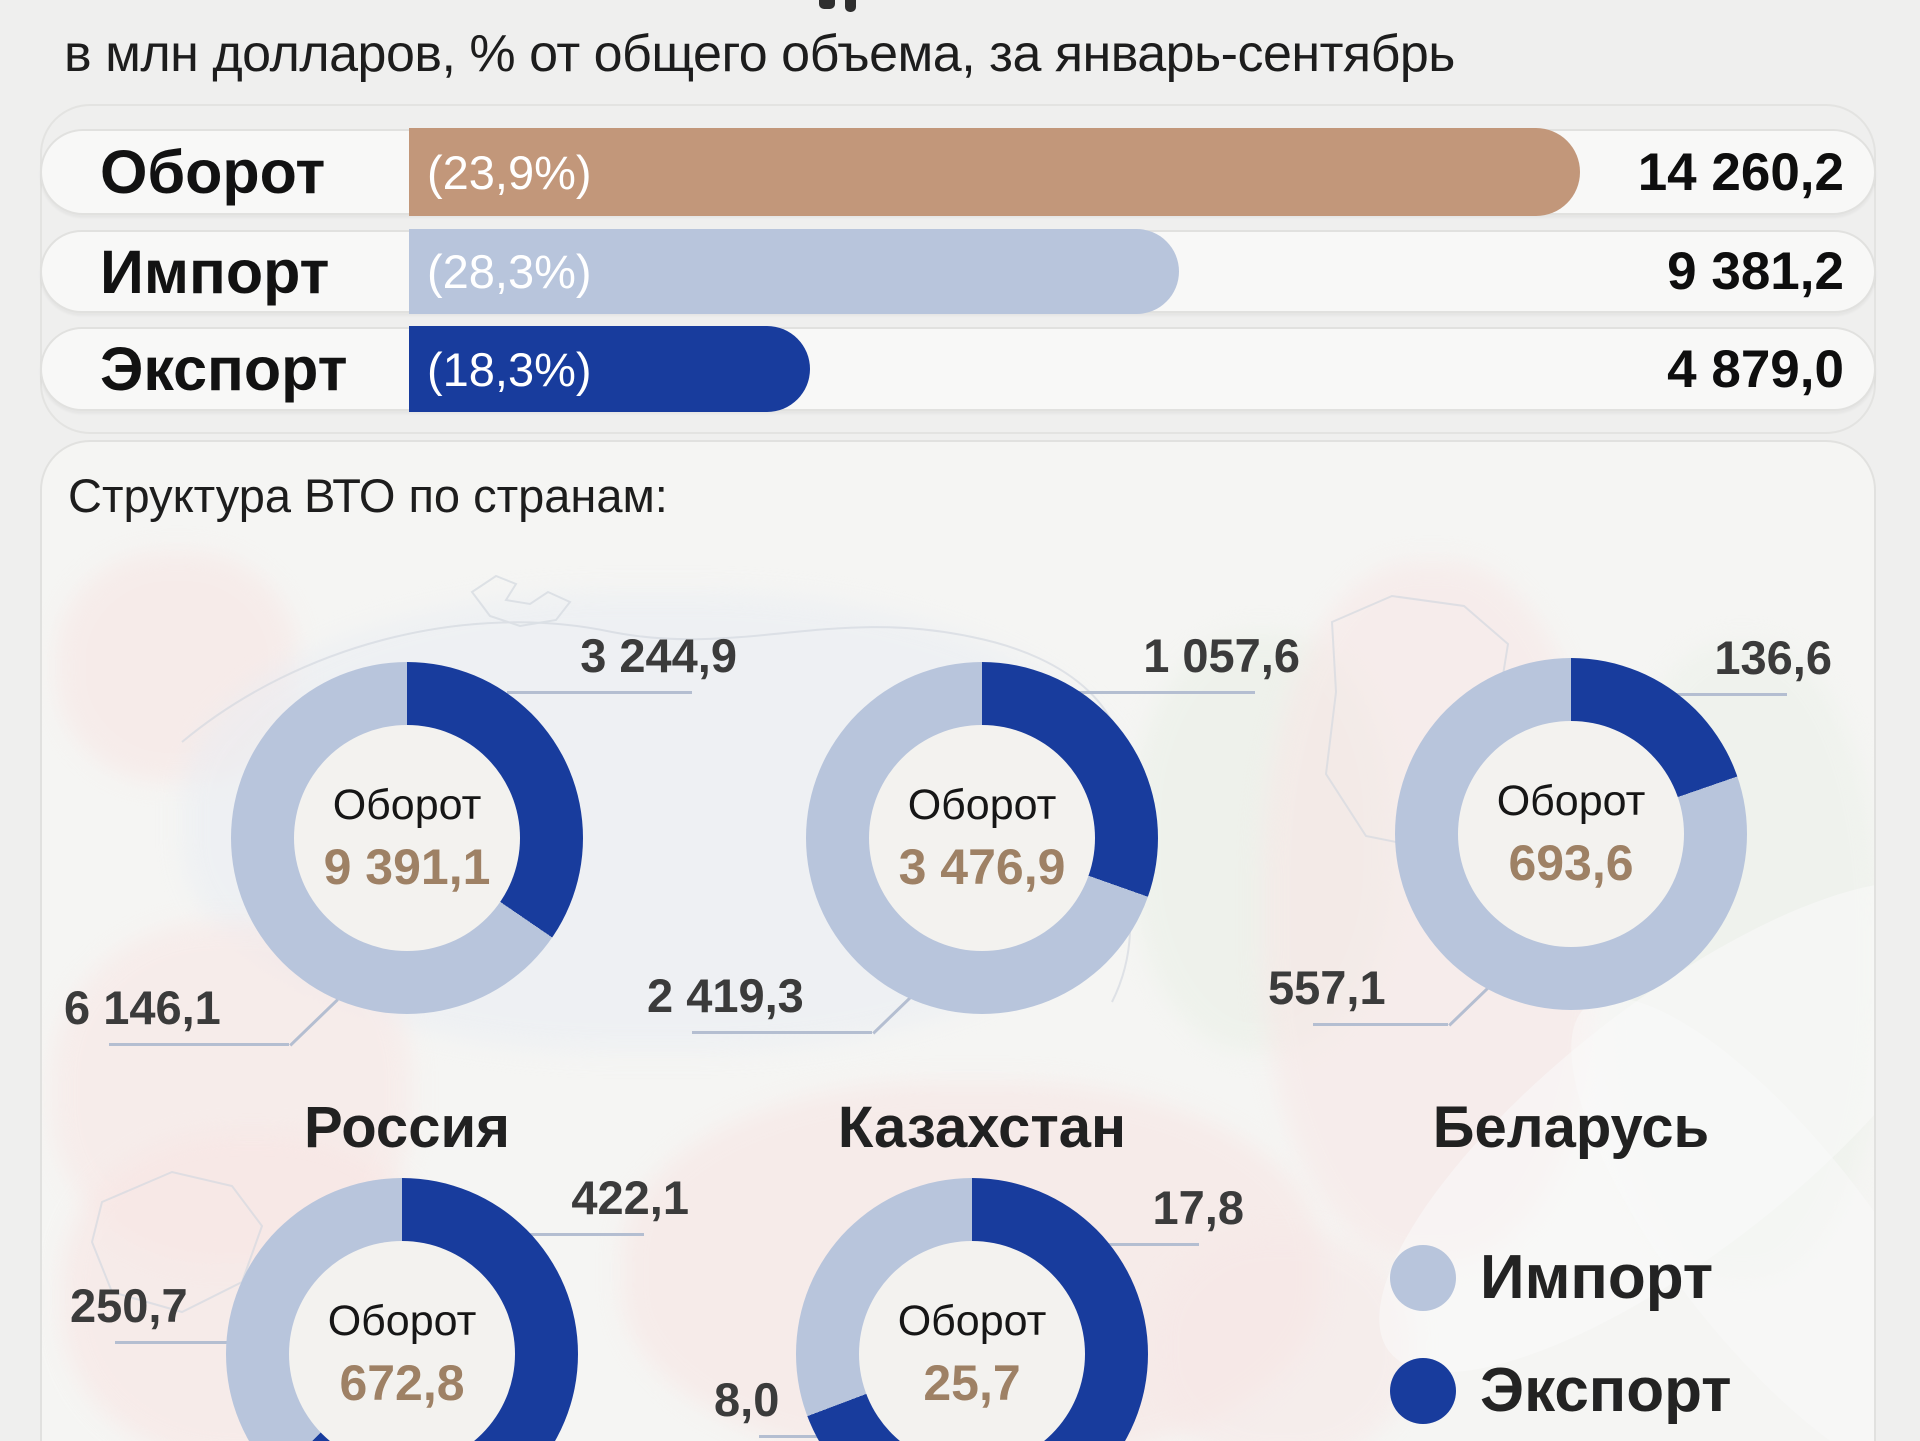 Image resolution: width=1920 pixels, height=1441 pixels. I want to click on donut-kazakhstan-center: Оборот 3 476,9, so click(982, 838).